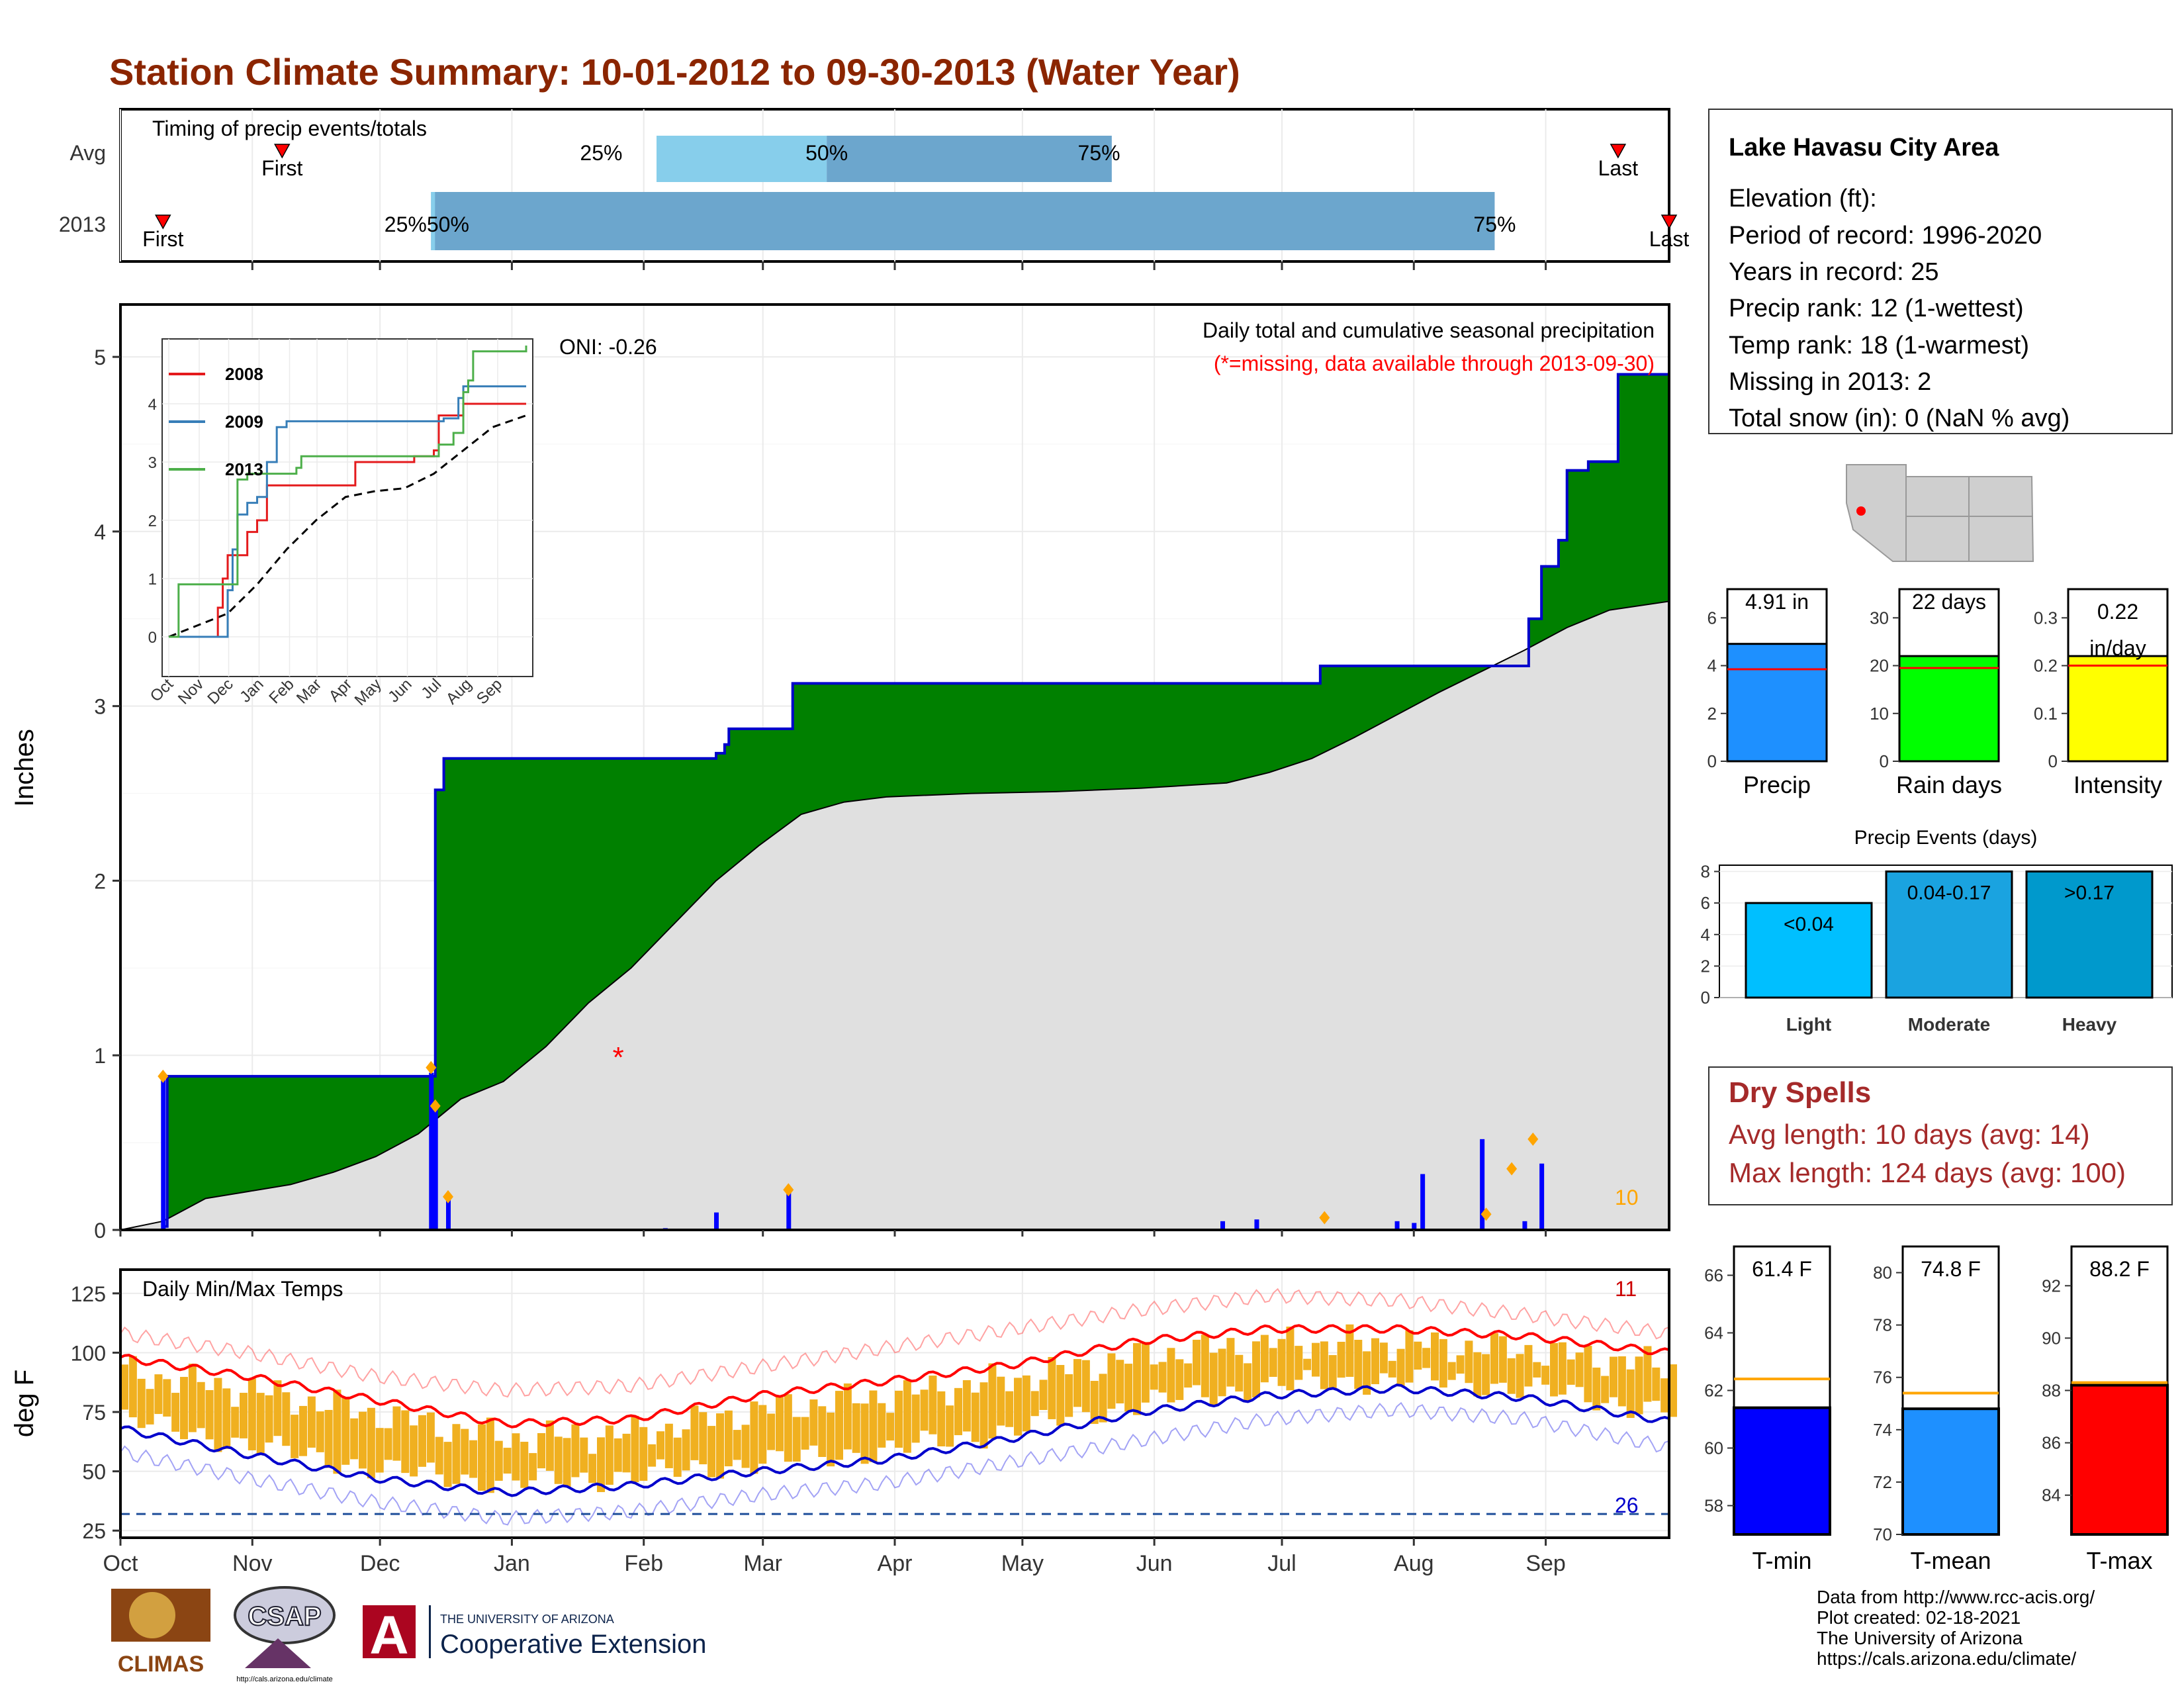  What do you see at coordinates (82, 224) in the screenshot?
I see `timing-row-2013: 2013` at bounding box center [82, 224].